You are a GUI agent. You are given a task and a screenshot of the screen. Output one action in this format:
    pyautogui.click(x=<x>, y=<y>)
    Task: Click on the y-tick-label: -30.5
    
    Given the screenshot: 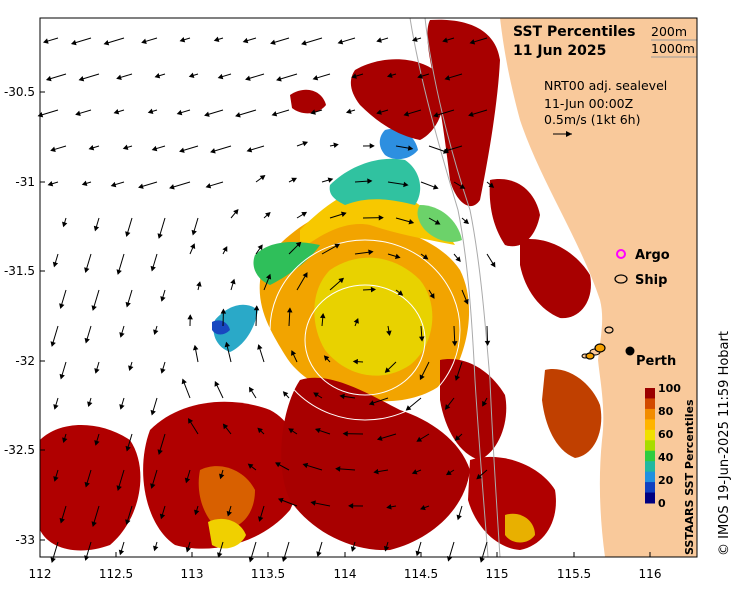 What is the action you would take?
    pyautogui.click(x=19, y=92)
    